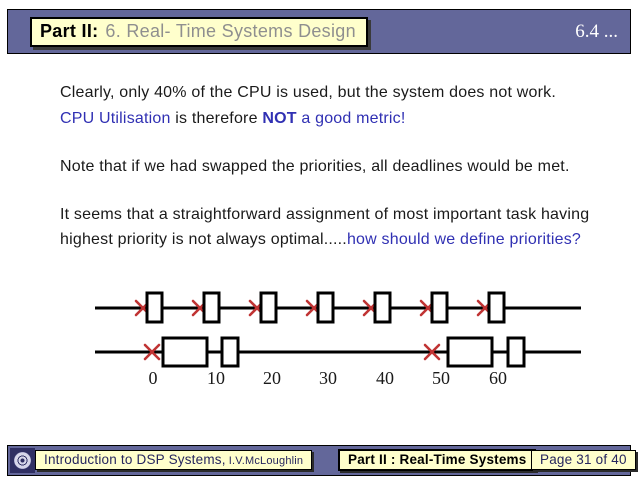 This screenshot has width=640, height=480. Describe the element at coordinates (385, 378) in the screenshot. I see `axis-label: 40` at that location.